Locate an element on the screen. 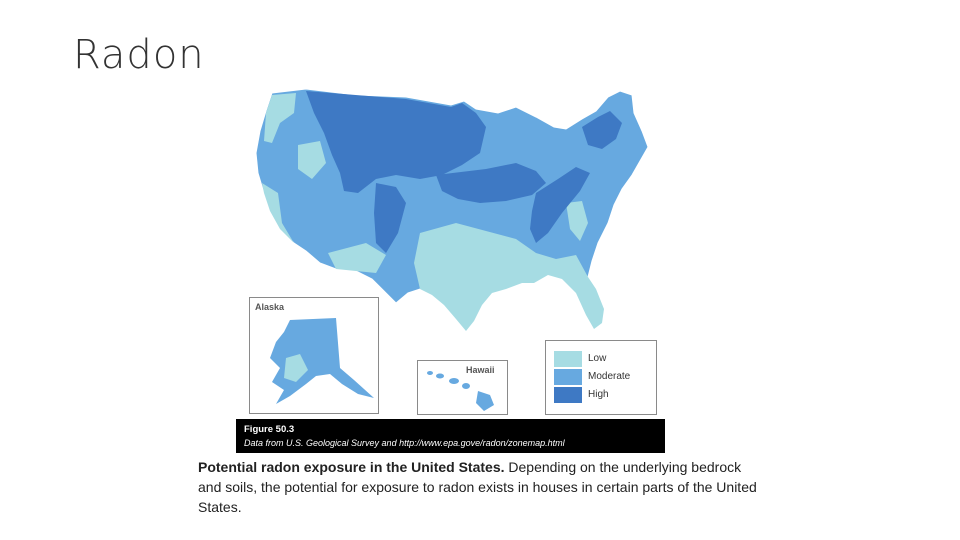 This screenshot has height=540, width=960. low-zone-west-coast is located at coordinates (278, 213).